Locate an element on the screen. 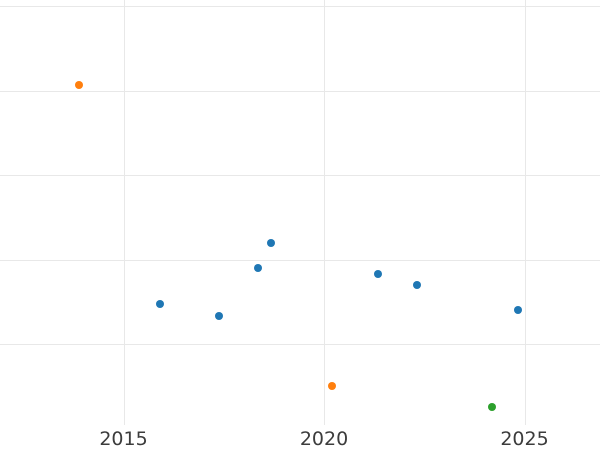  x-tick-label: 2015 is located at coordinates (123, 439).